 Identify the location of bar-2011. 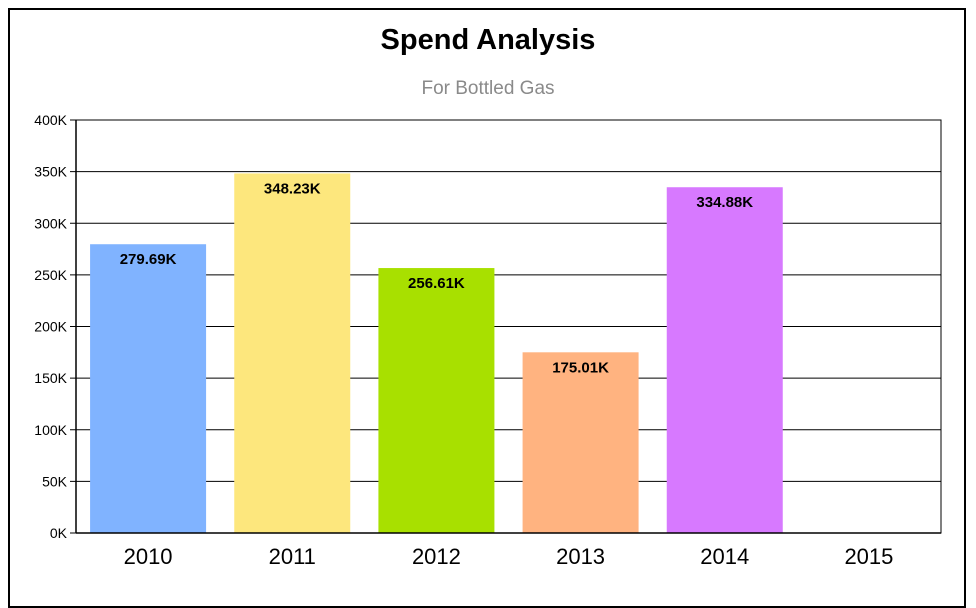
(292, 353).